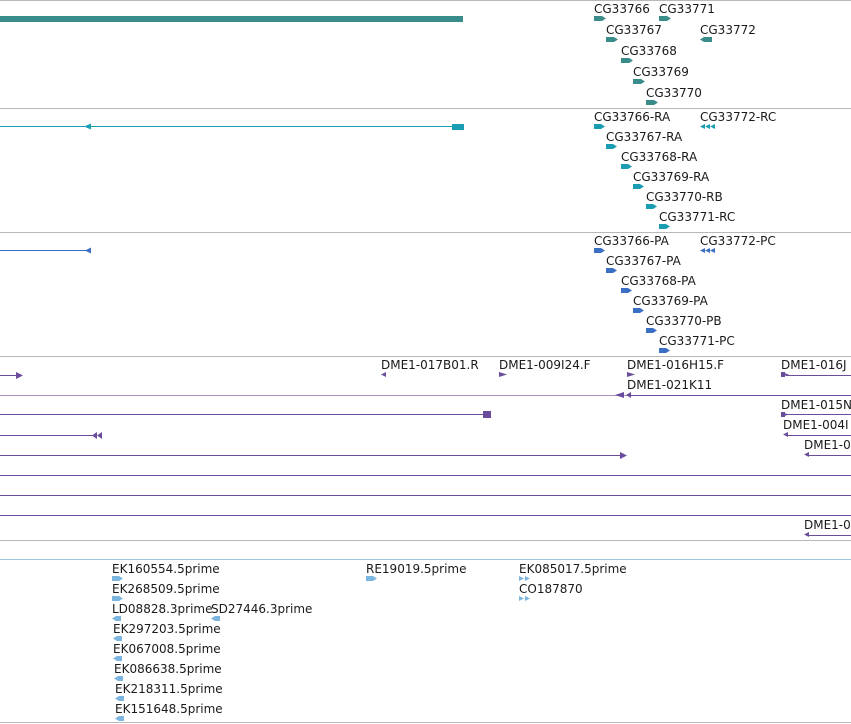  I want to click on transcripts-label: CG33766-RA, so click(632, 117).